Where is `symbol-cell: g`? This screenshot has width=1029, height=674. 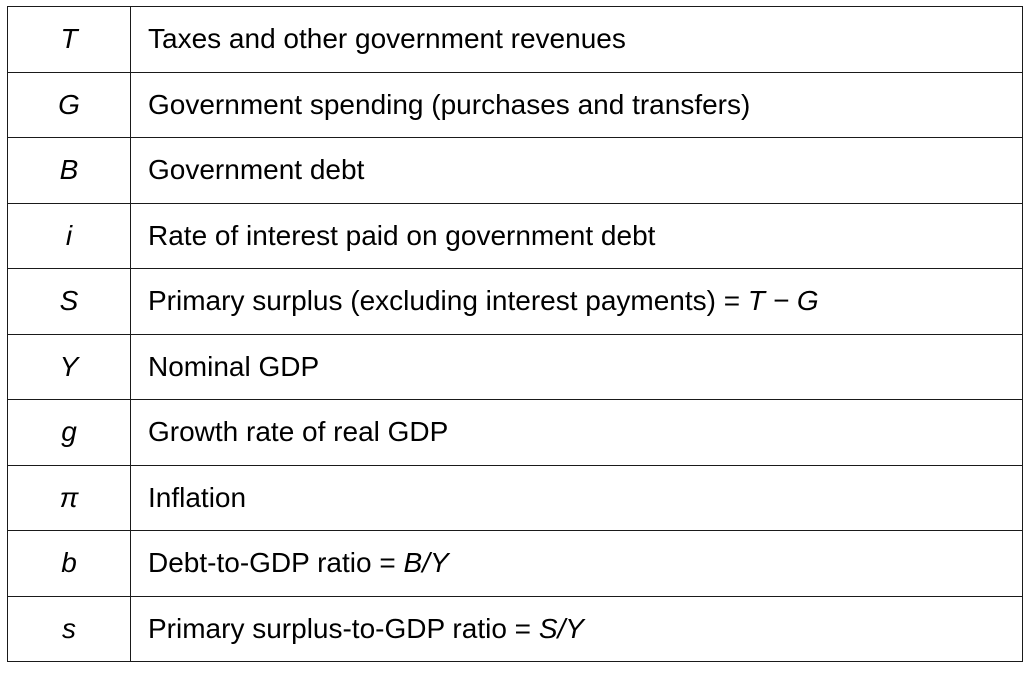
symbol-cell: g is located at coordinates (69, 432).